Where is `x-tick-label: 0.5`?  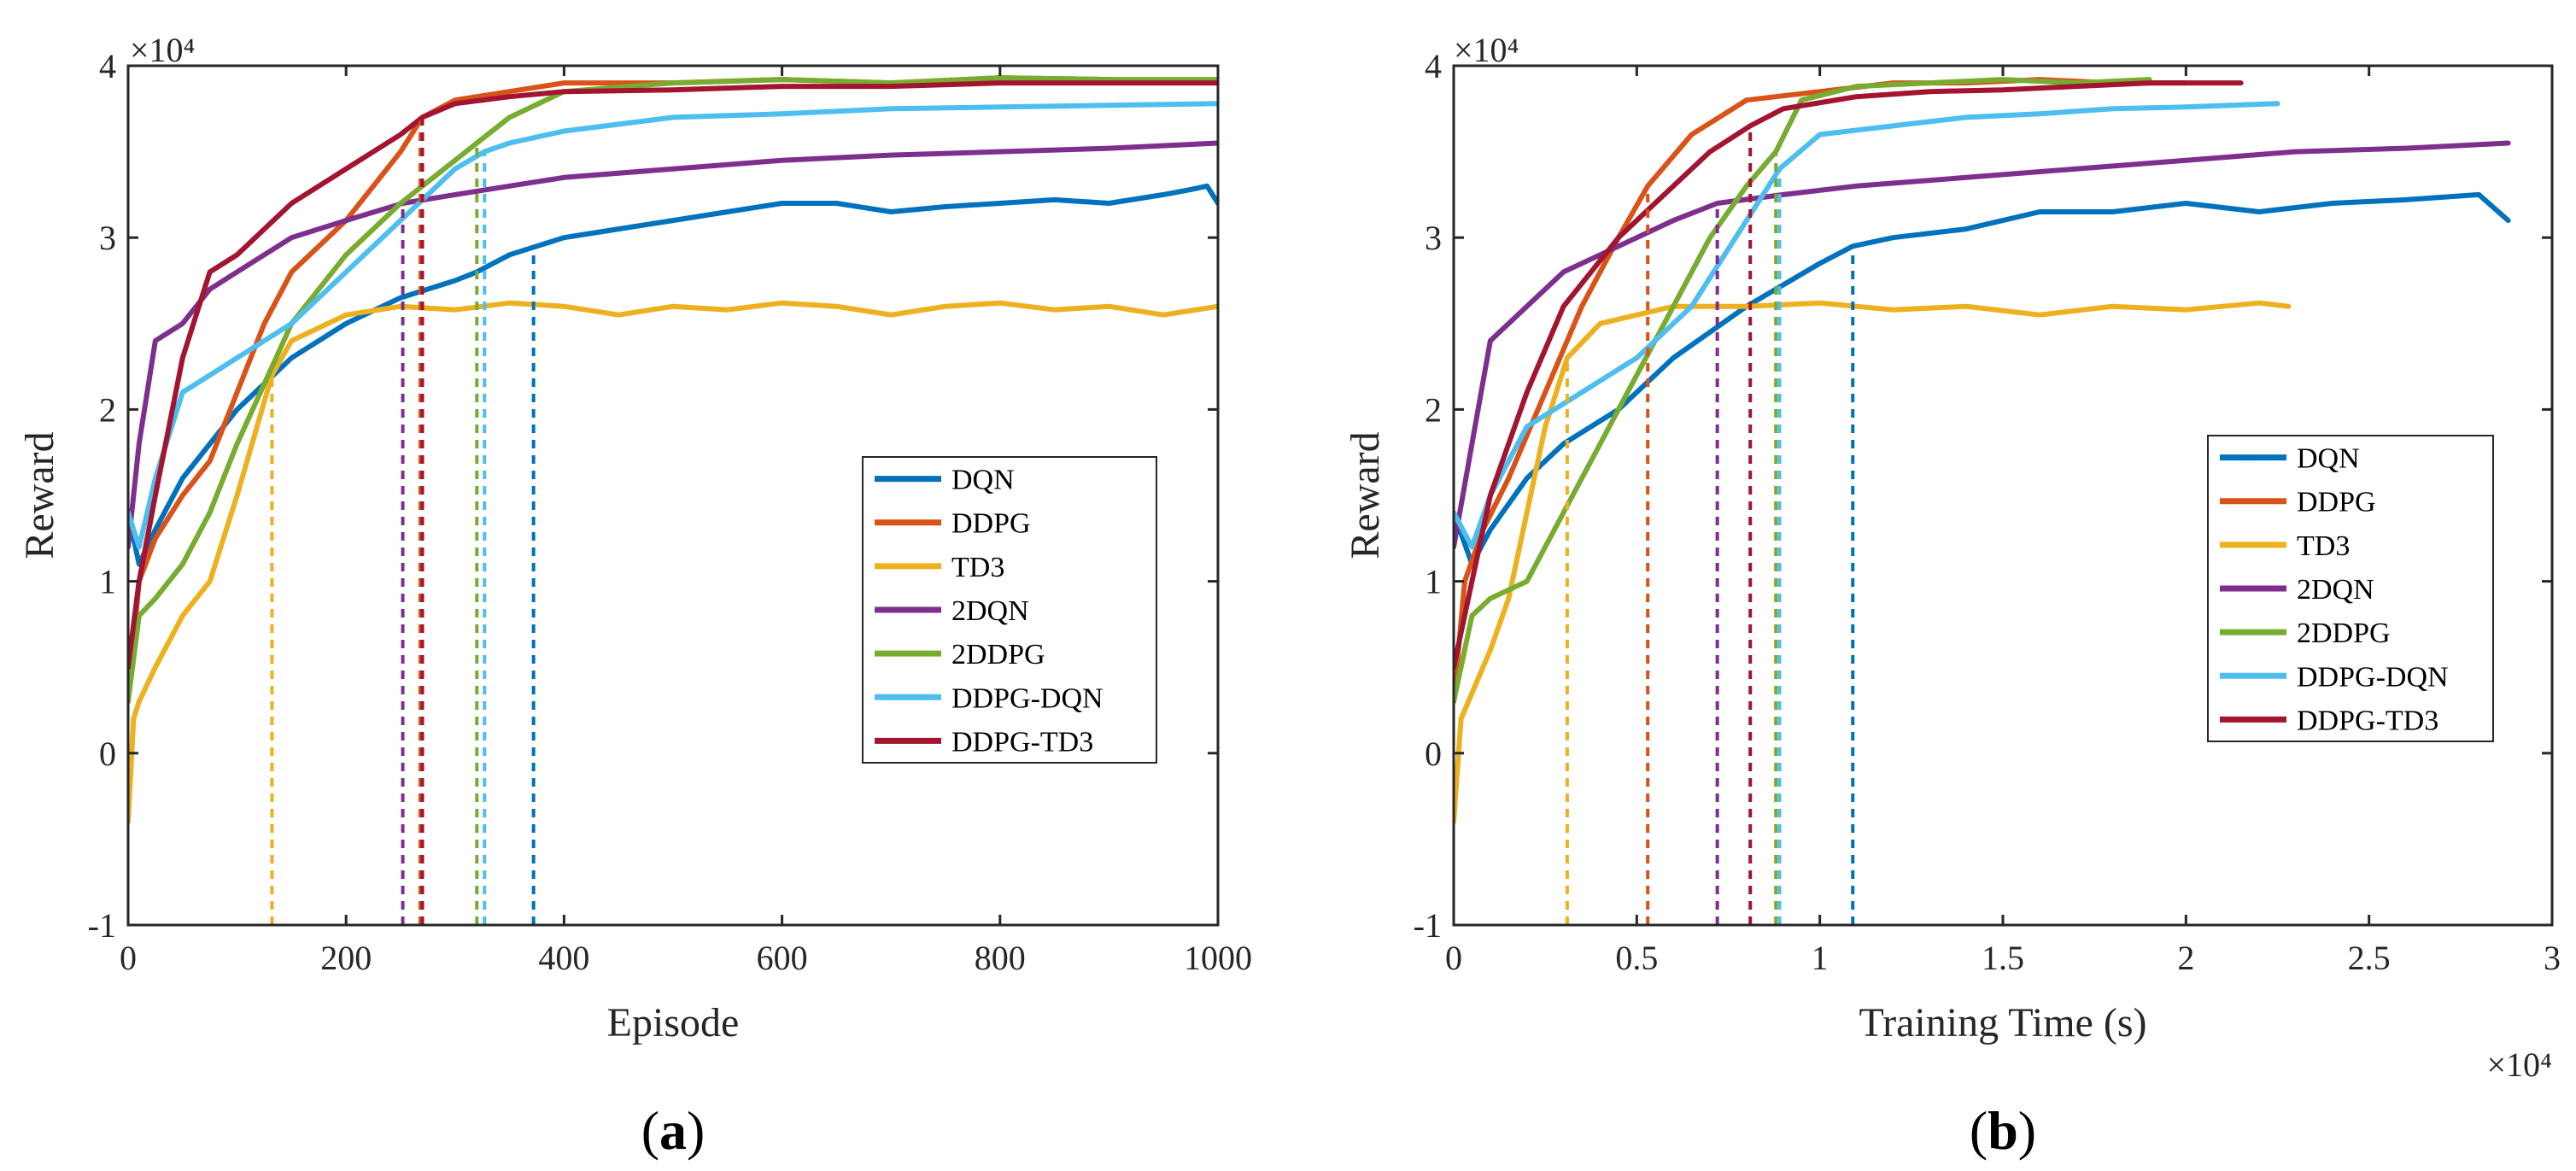
x-tick-label: 0.5 is located at coordinates (1636, 958).